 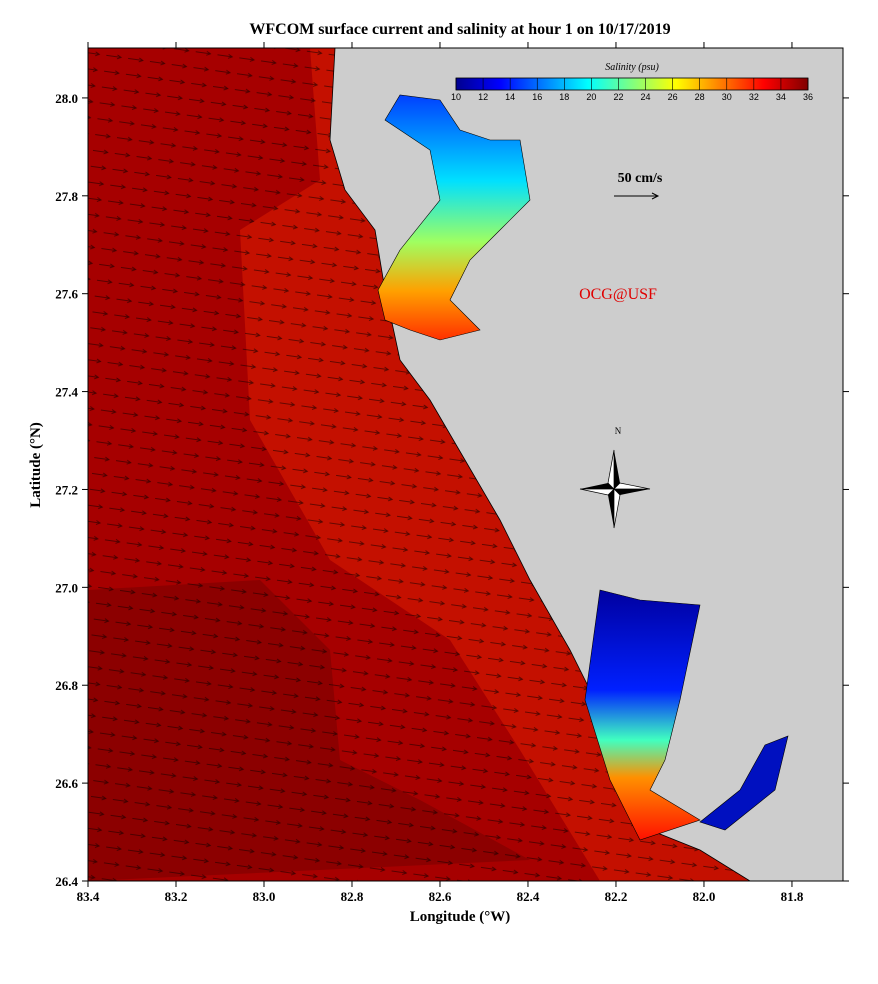 What do you see at coordinates (727, 97) in the screenshot?
I see `colorbar-tick-label: 30` at bounding box center [727, 97].